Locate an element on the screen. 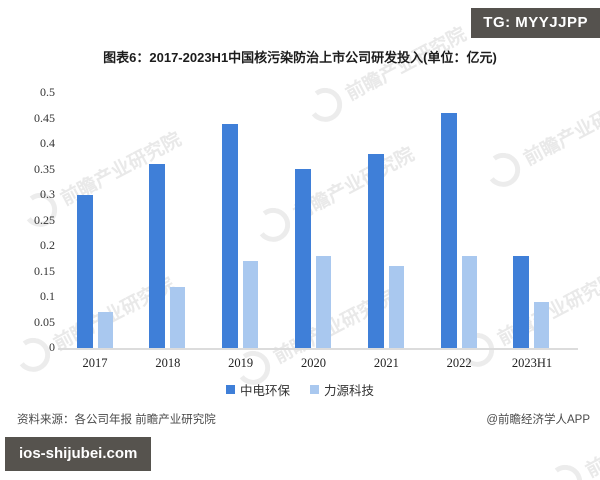 The image size is (600, 480). y-tick-label: 0.4 is located at coordinates (47, 143).